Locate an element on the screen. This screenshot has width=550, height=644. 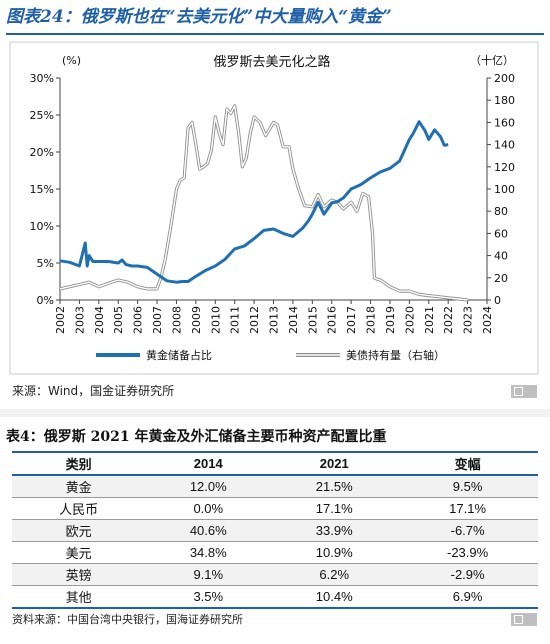
table-source: 资料来源：中国台湾中央银行，国海证券研究所 is located at coordinates (127, 619).